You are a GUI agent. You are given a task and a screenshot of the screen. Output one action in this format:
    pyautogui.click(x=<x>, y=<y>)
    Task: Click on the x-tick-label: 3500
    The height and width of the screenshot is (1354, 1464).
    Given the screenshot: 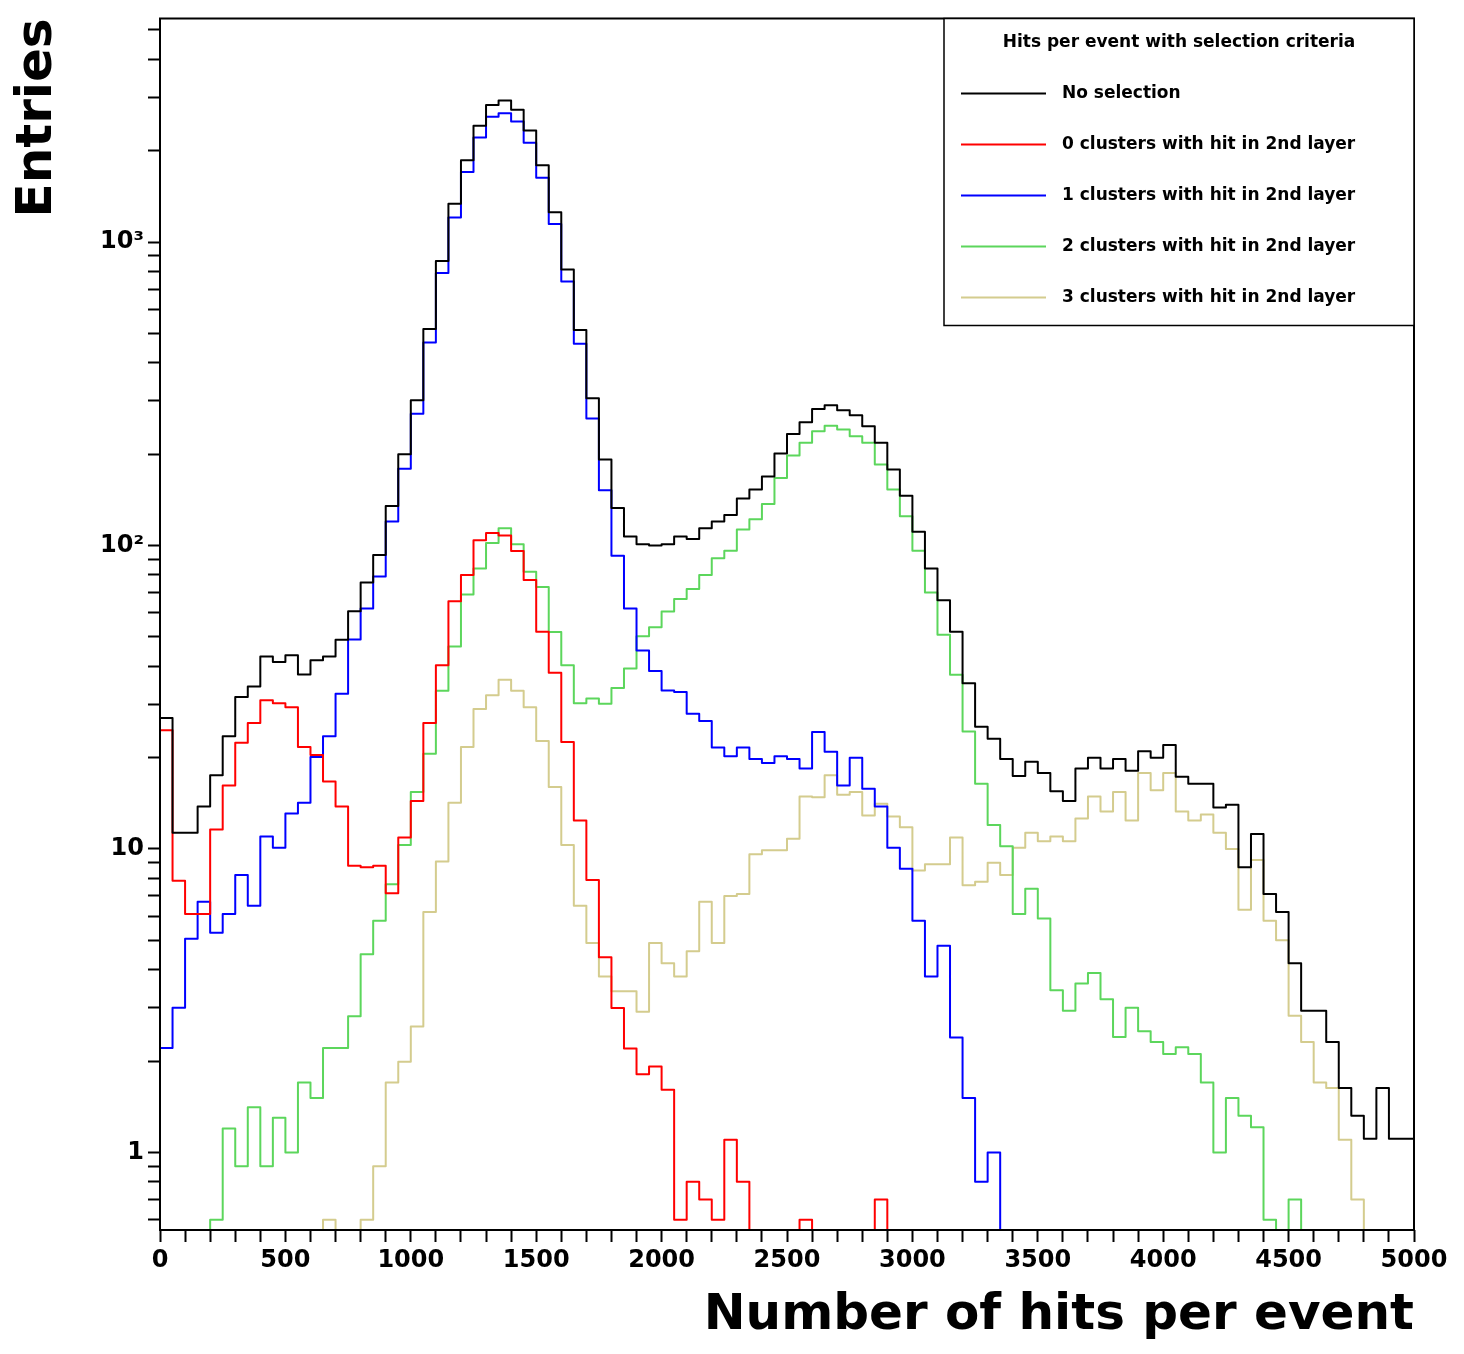 What is the action you would take?
    pyautogui.click(x=1038, y=1258)
    